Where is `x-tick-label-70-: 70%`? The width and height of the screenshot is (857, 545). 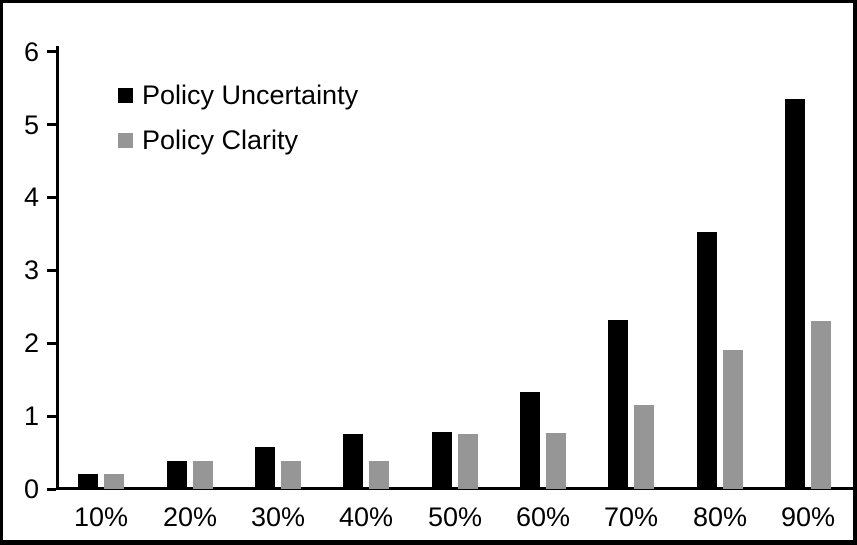 x-tick-label-70-: 70% is located at coordinates (631, 517).